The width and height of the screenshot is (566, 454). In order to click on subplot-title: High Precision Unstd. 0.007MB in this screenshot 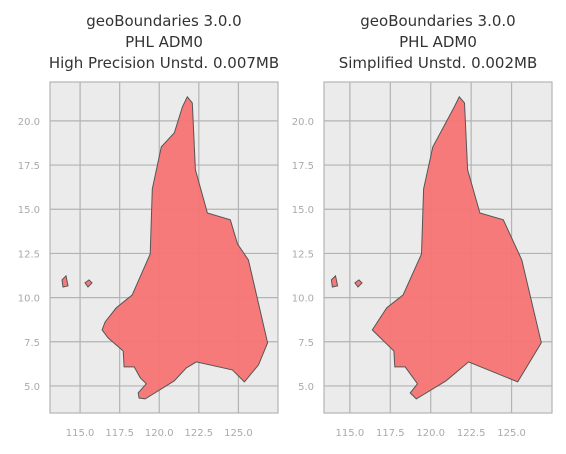, I will do `click(164, 63)`.